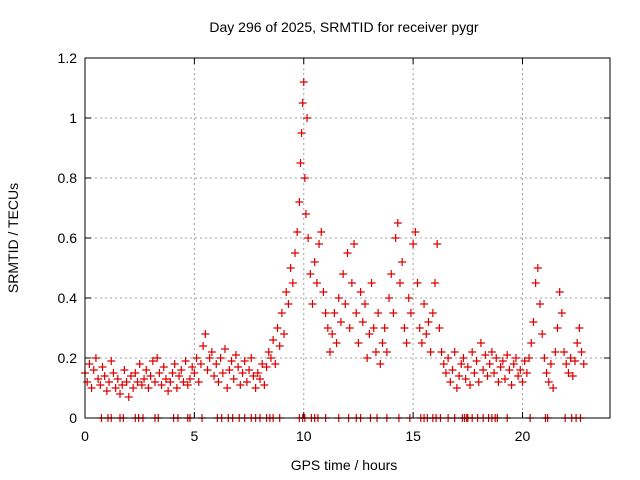  Describe the element at coordinates (523, 436) in the screenshot. I see `x-tick-label: 20` at that location.